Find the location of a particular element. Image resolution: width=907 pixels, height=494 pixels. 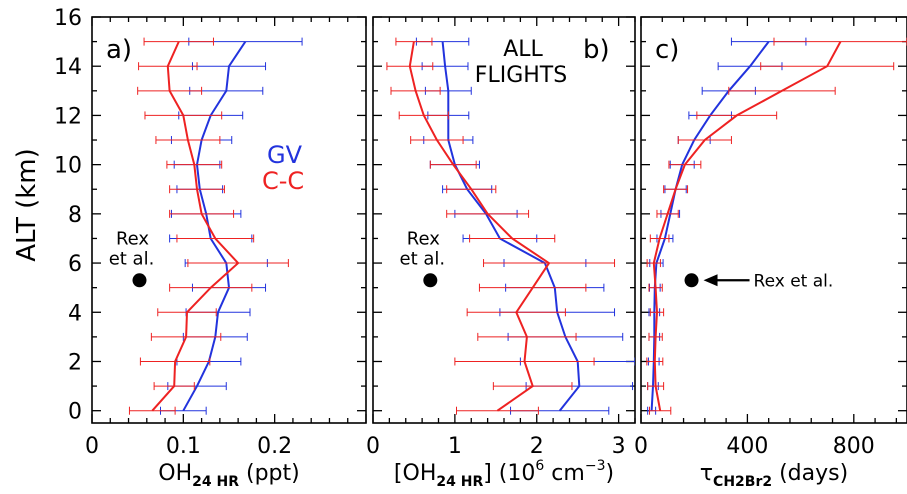

y-tick-label: 4 is located at coordinates (75, 313).